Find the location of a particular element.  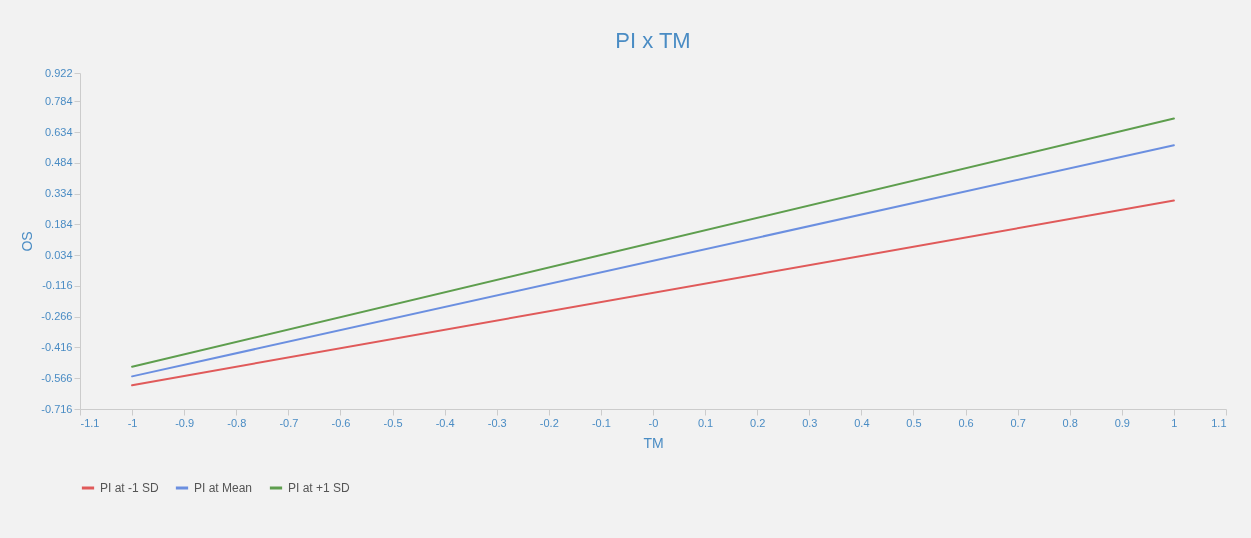

x-tick-label: -1.1 is located at coordinates (90, 422).